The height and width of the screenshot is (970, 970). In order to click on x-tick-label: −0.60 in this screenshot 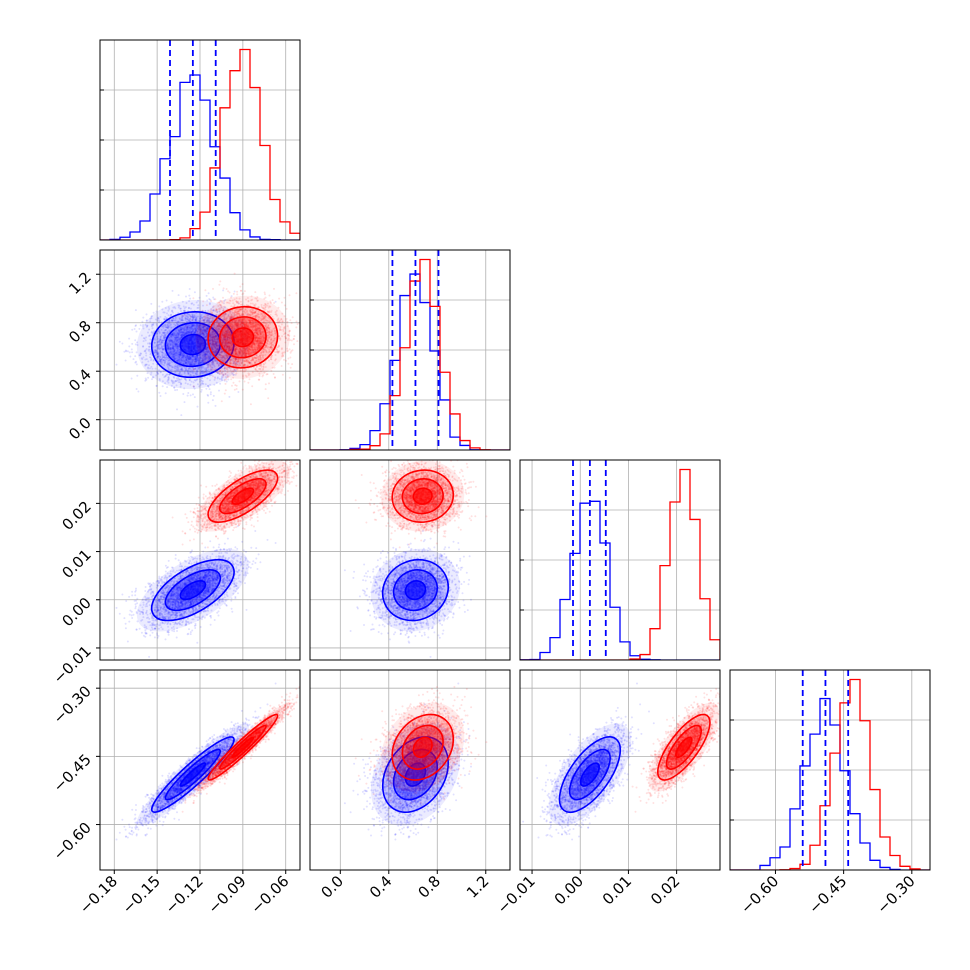, I will do `click(759, 894)`.